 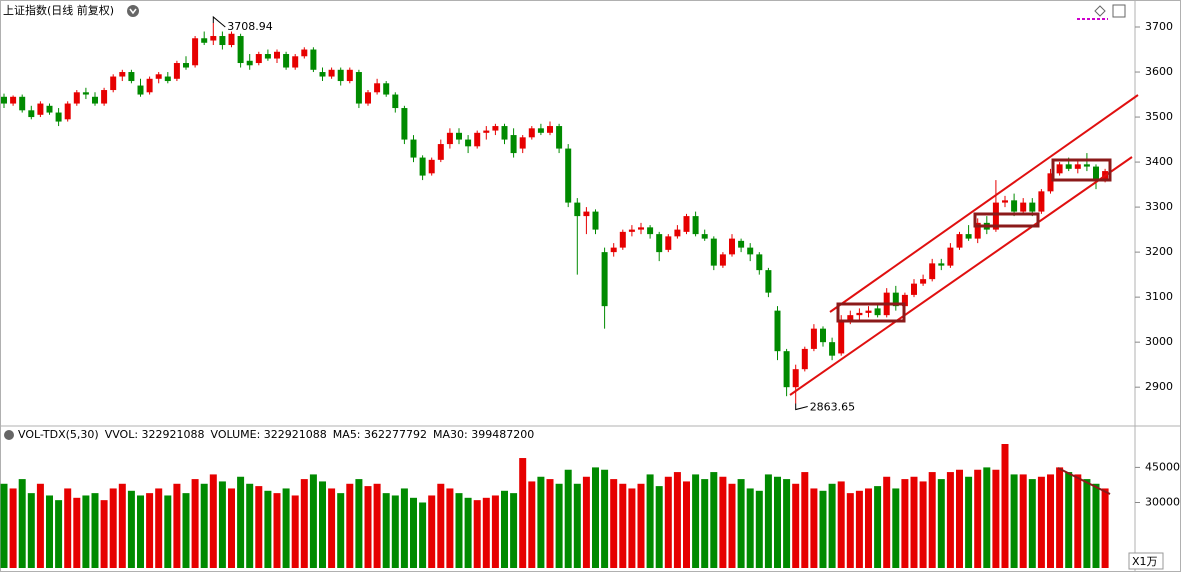 I want to click on low-annotation: 2863.65, so click(x=833, y=407).